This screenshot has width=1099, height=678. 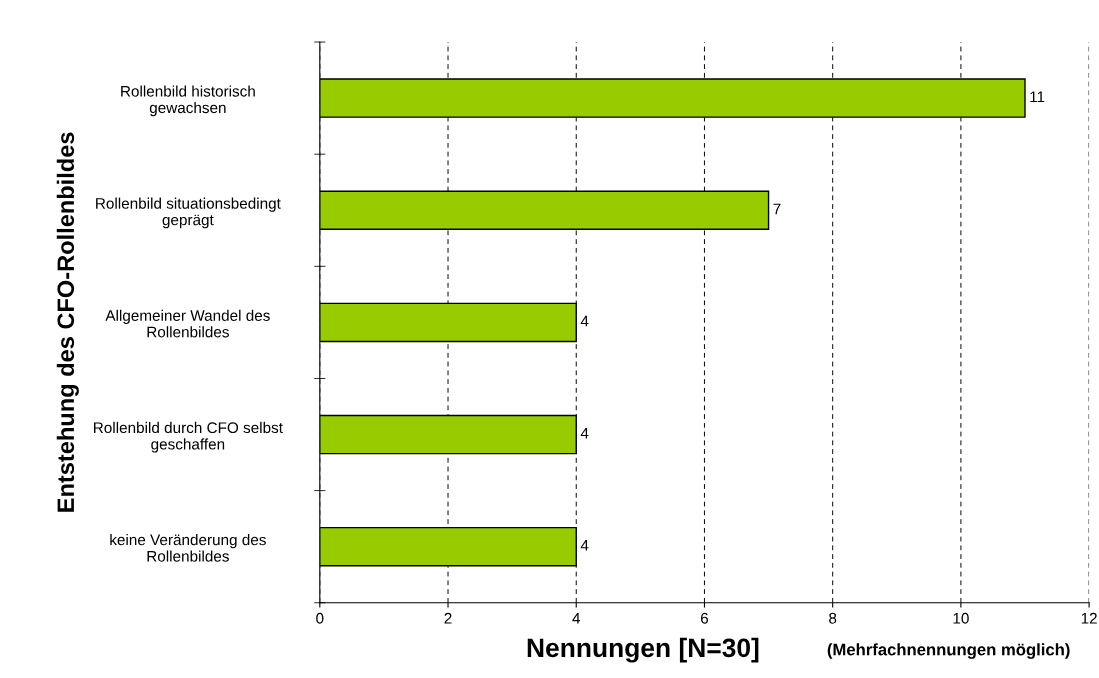 What do you see at coordinates (643, 650) in the screenshot?
I see `x-axis-title: Nennungen [N=30]` at bounding box center [643, 650].